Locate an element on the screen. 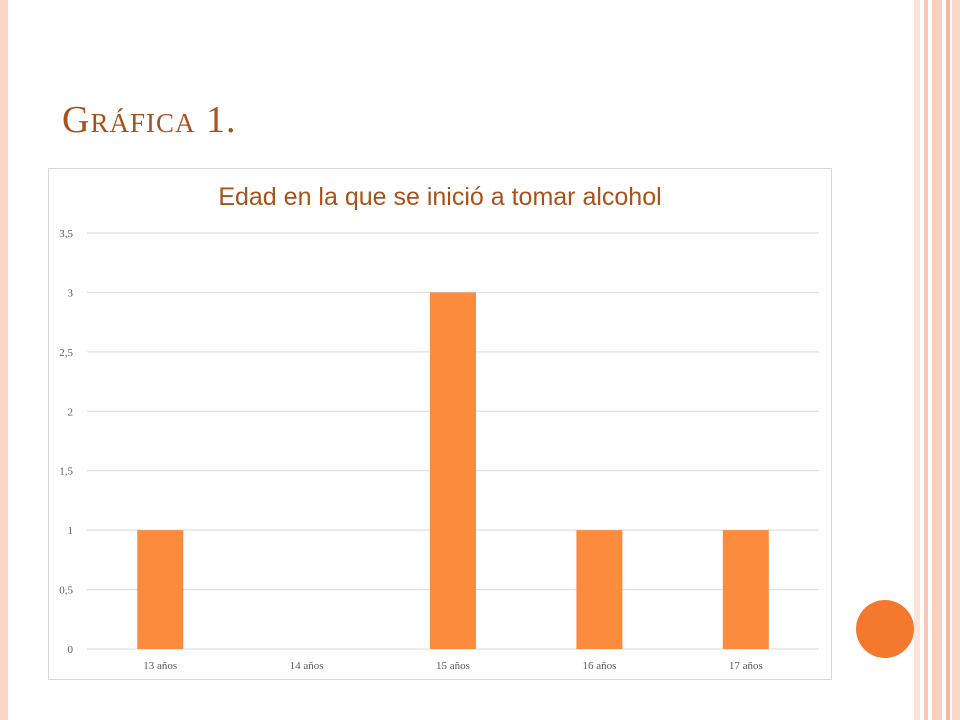 This screenshot has width=960, height=720. decorative-orange-dot is located at coordinates (885, 629).